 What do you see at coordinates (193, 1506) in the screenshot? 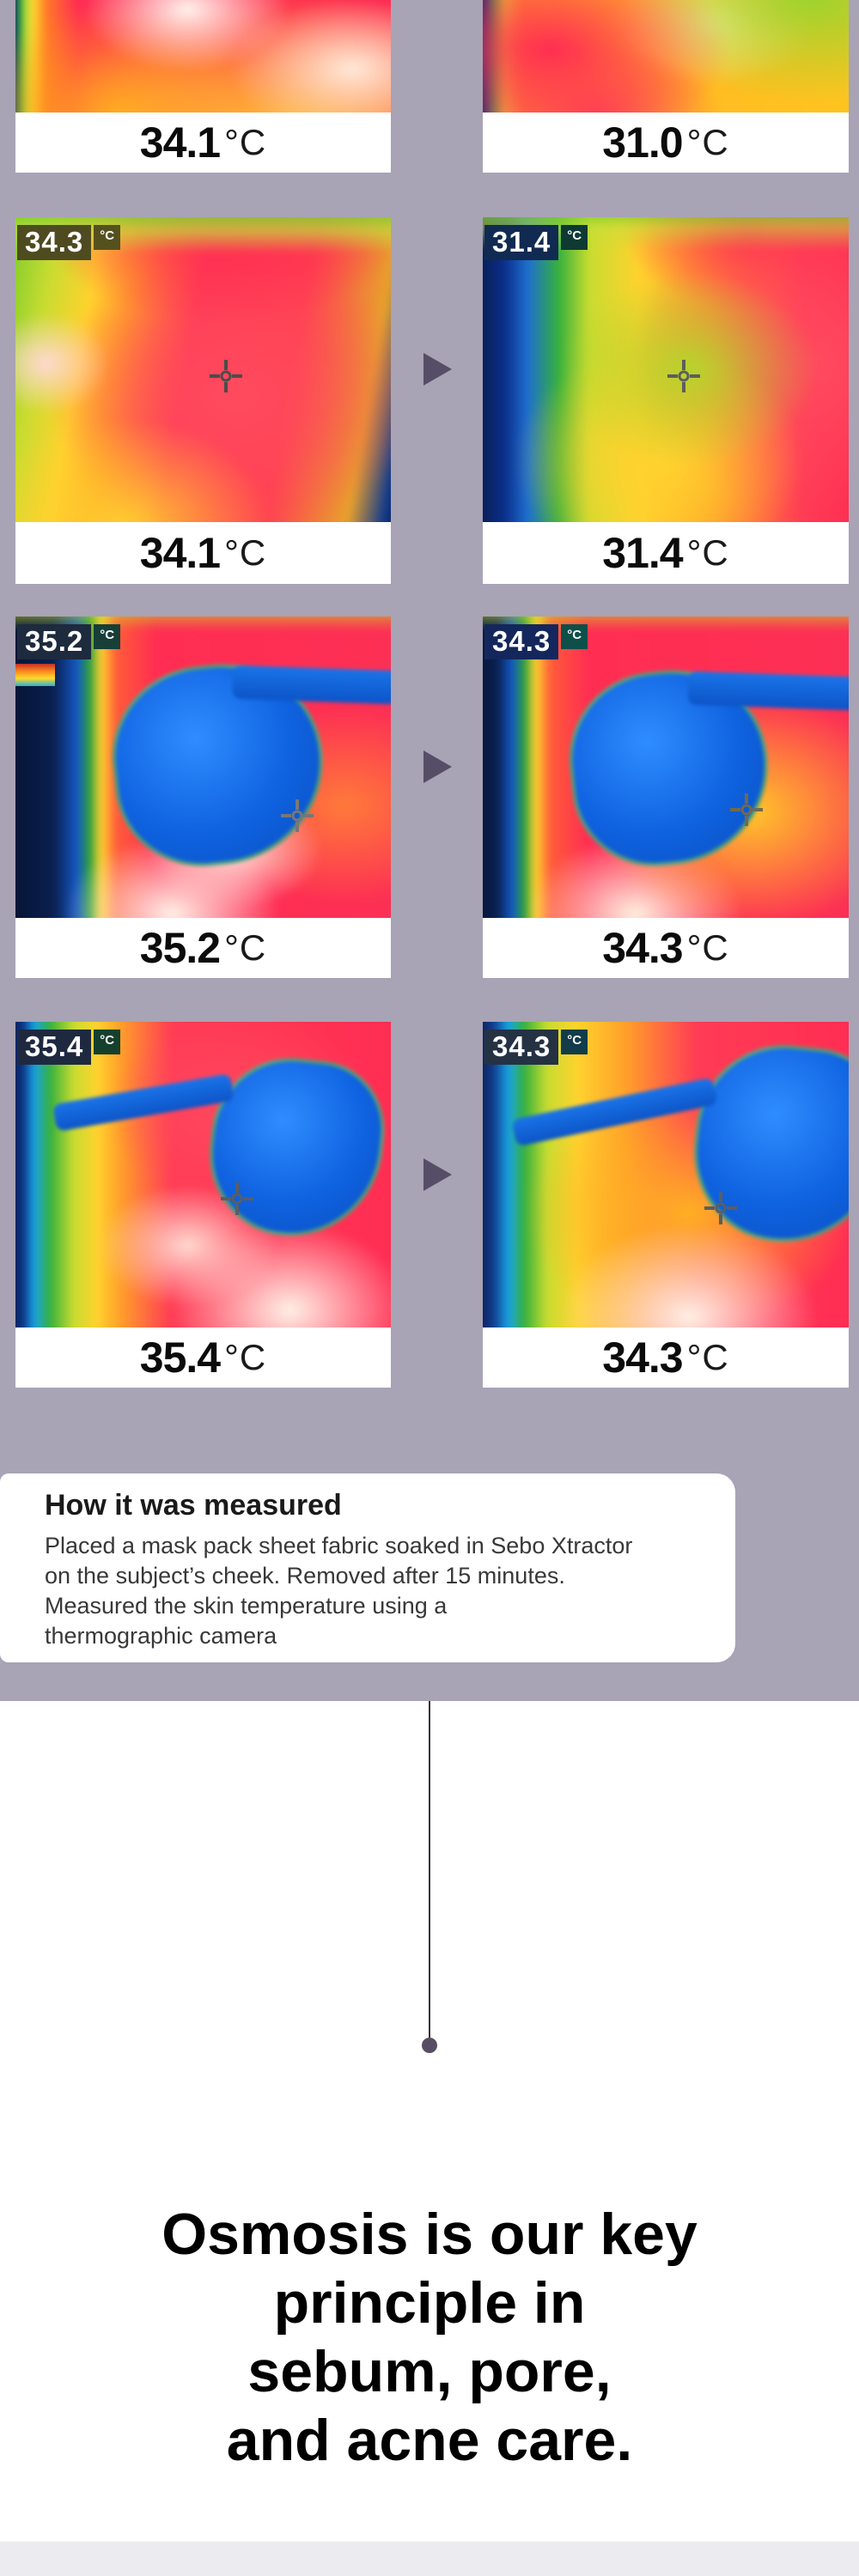
I see `card-title: How it was measured` at bounding box center [193, 1506].